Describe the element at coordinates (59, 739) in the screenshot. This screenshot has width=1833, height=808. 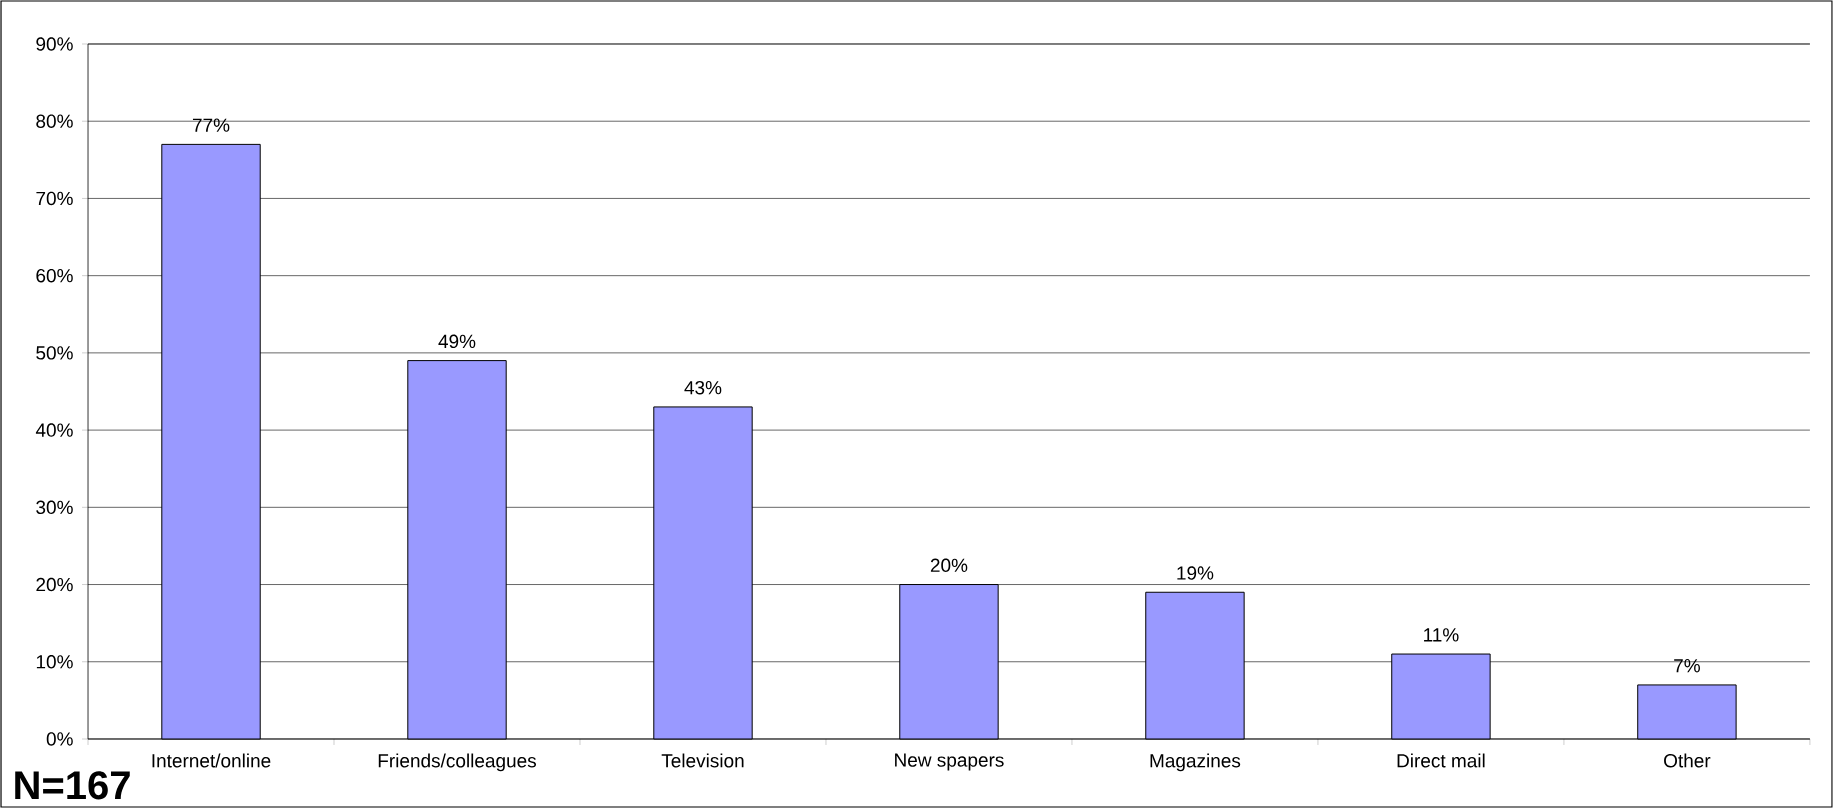
I see `y-tick-label: 0%` at that location.